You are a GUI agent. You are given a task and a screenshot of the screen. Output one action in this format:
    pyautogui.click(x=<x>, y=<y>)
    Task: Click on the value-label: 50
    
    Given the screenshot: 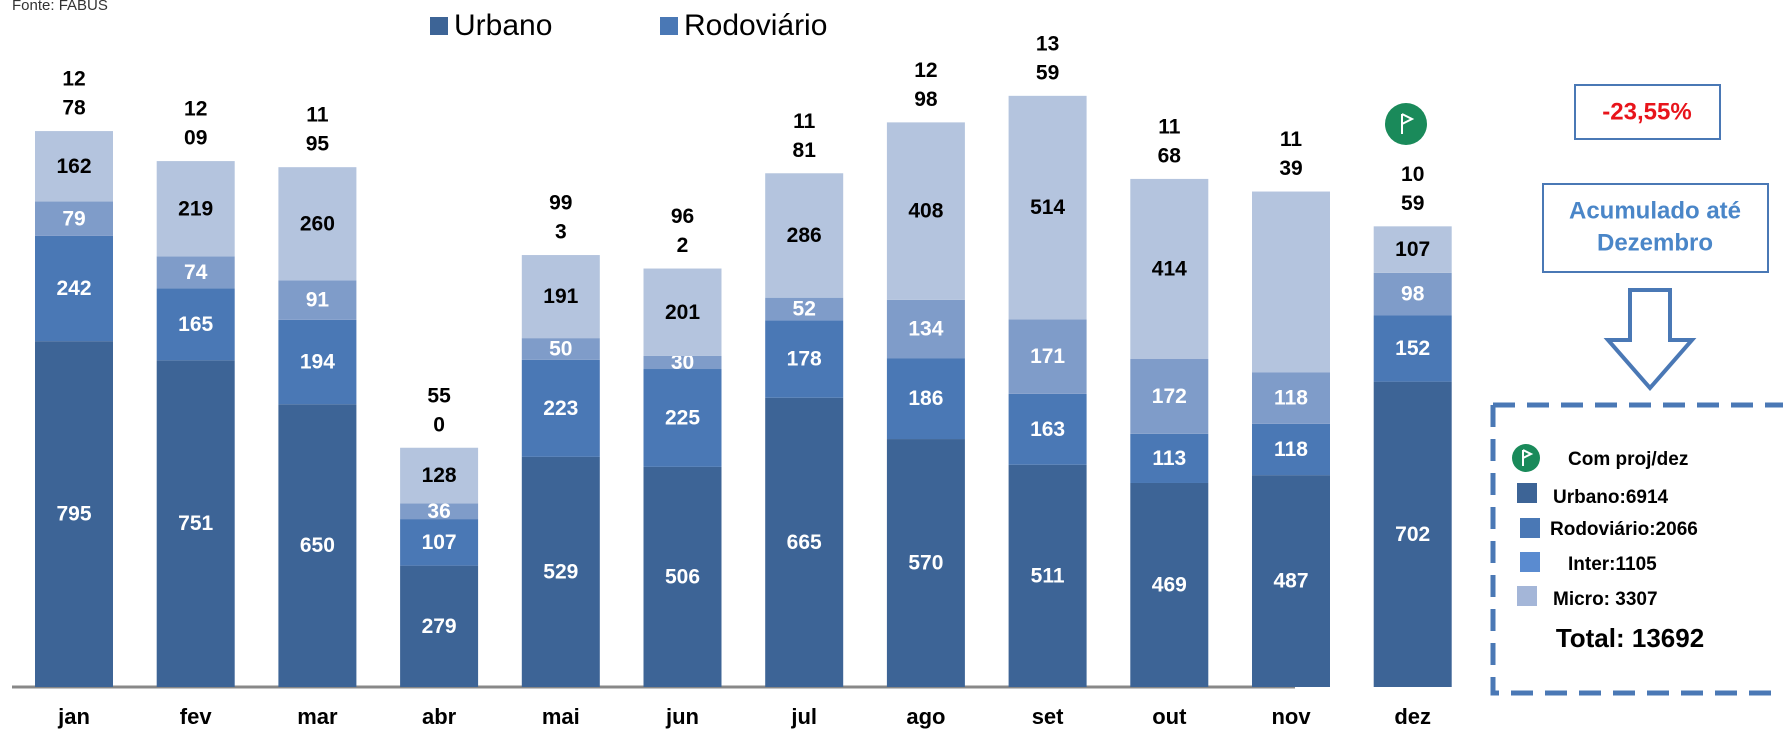 What is the action you would take?
    pyautogui.click(x=560, y=349)
    